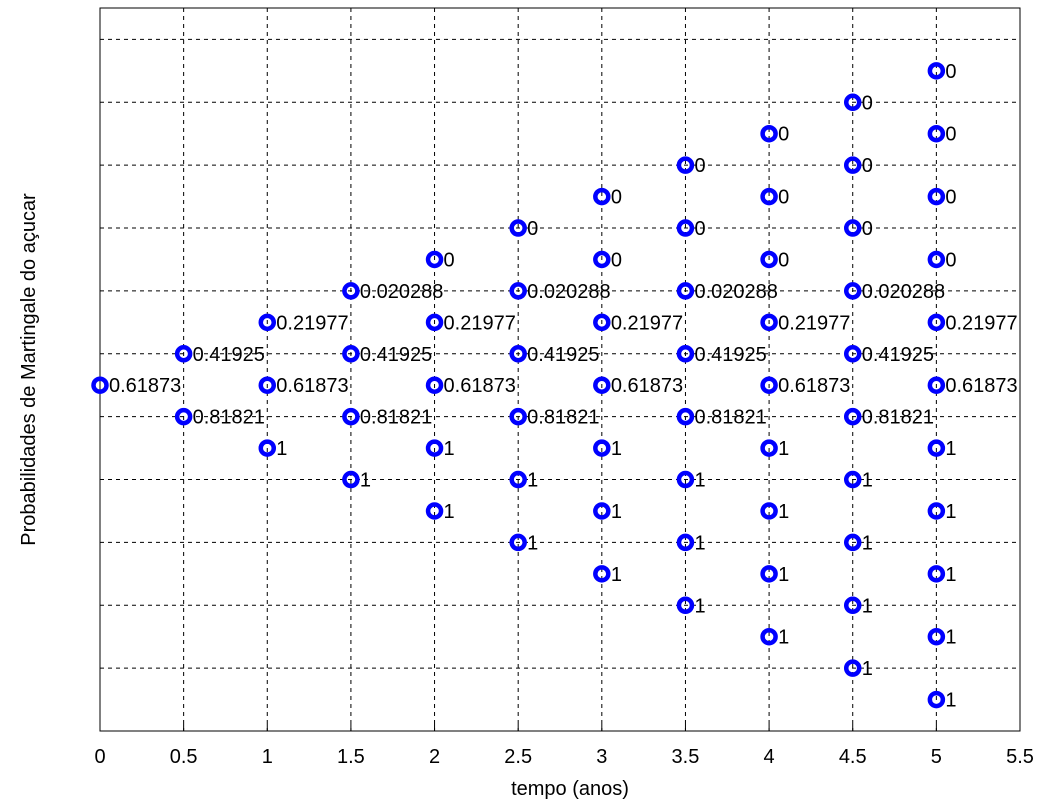 This screenshot has width=1056, height=808. Describe the element at coordinates (434, 757) in the screenshot. I see `x-tick-label: 2` at that location.